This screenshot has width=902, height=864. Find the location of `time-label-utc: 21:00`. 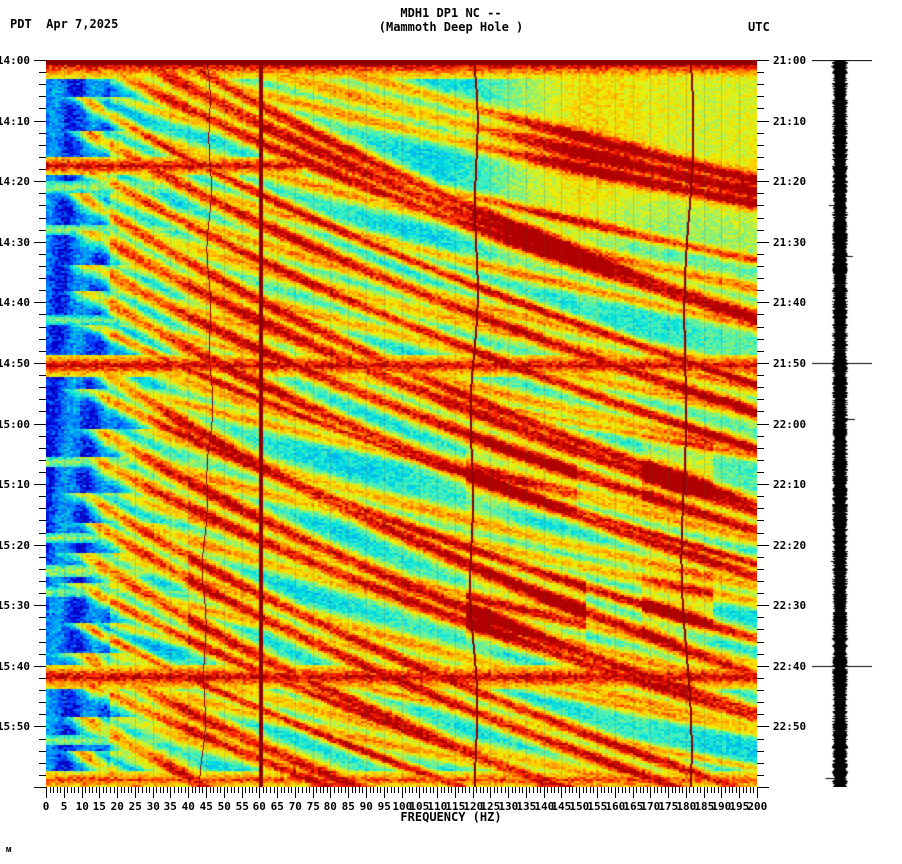

time-label-utc: 21:00 is located at coordinates (790, 60).